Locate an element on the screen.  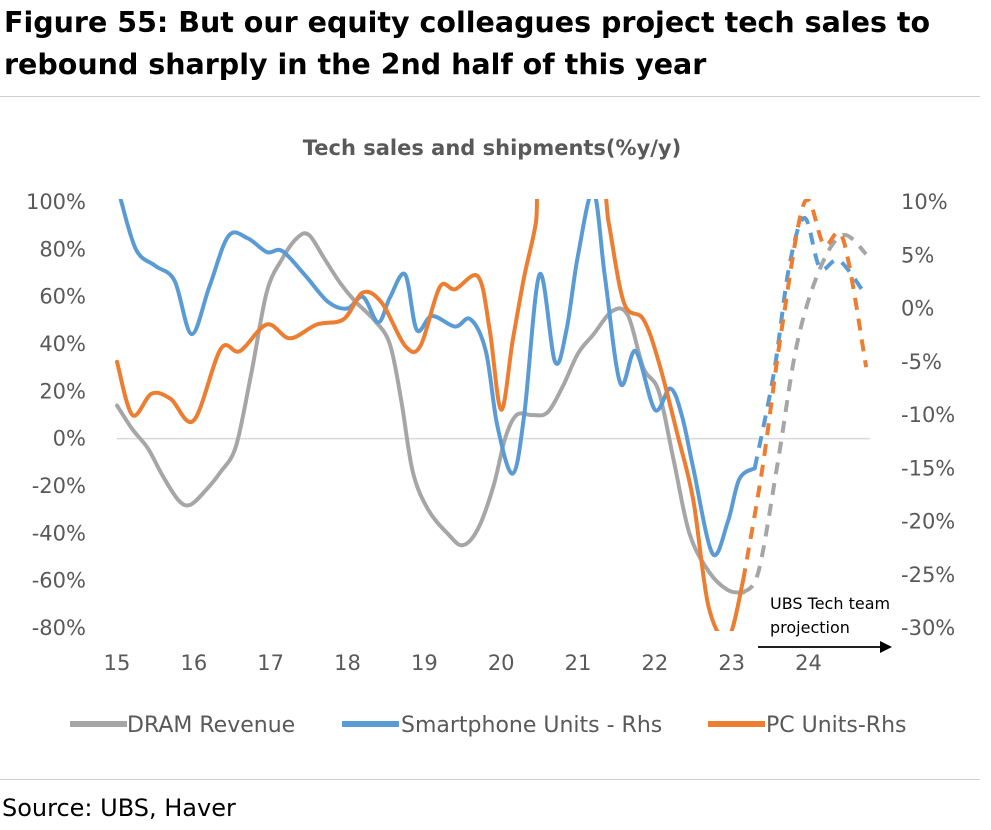
series-projection-pc is located at coordinates (805, 390).